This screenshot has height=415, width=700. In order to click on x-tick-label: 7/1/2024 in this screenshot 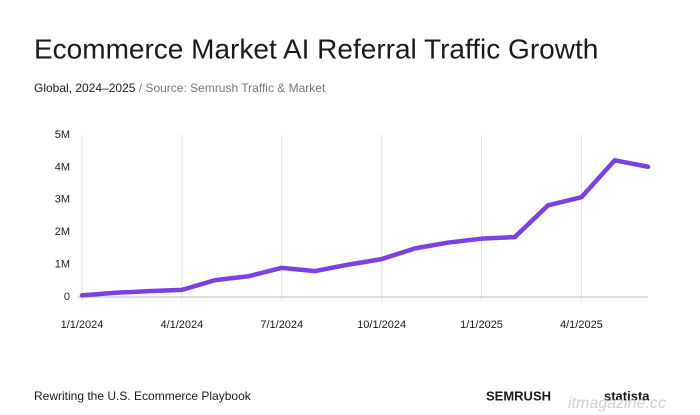, I will do `click(281, 325)`.